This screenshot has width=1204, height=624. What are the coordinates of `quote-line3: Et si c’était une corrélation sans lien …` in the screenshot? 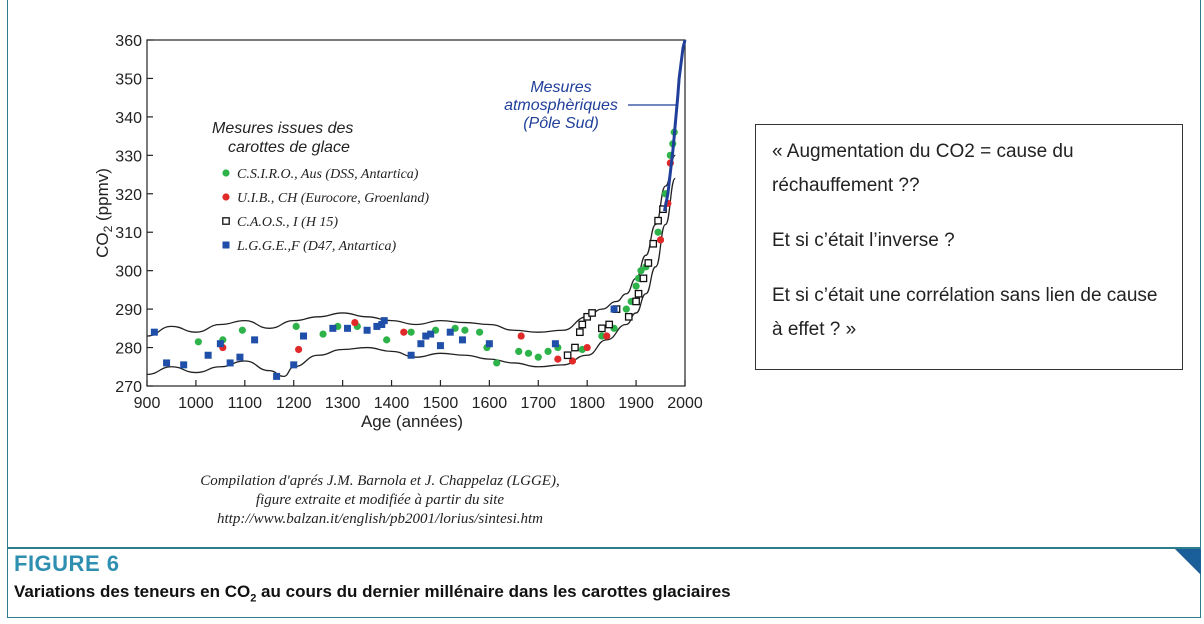 It's located at (965, 312).